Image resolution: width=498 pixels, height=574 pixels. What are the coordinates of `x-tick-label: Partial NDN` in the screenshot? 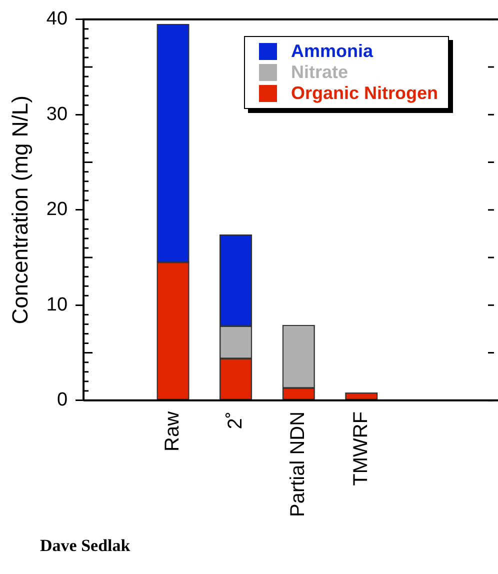 It's located at (298, 464).